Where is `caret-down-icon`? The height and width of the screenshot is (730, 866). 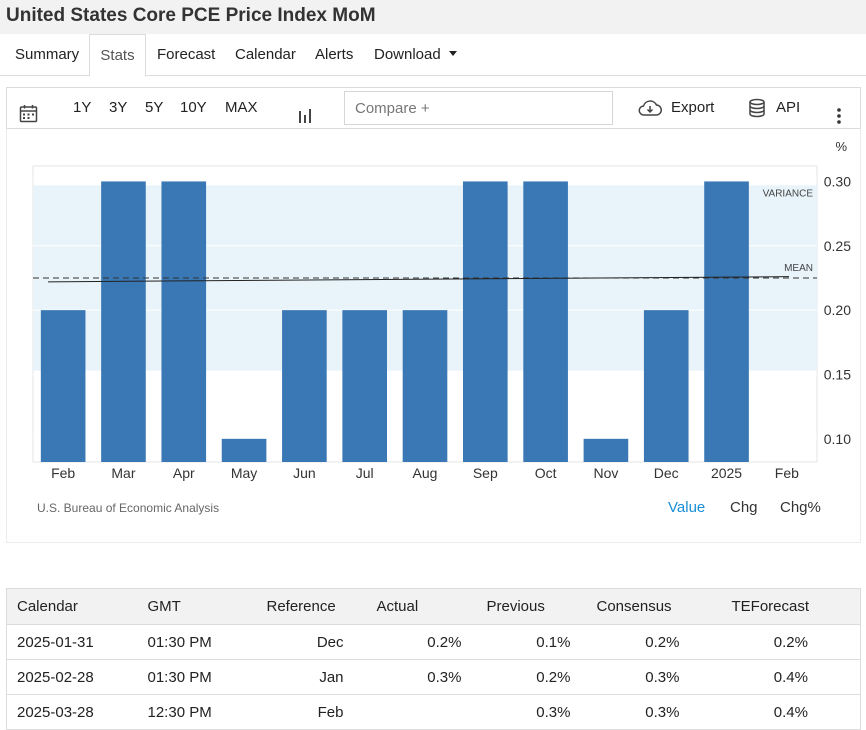
caret-down-icon is located at coordinates (452, 54).